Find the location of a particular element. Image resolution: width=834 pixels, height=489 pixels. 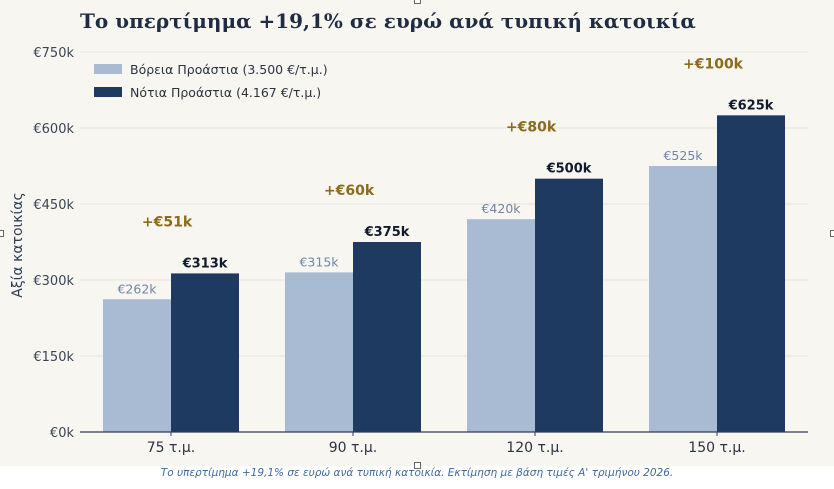

resize-handle-right is located at coordinates (832, 233).